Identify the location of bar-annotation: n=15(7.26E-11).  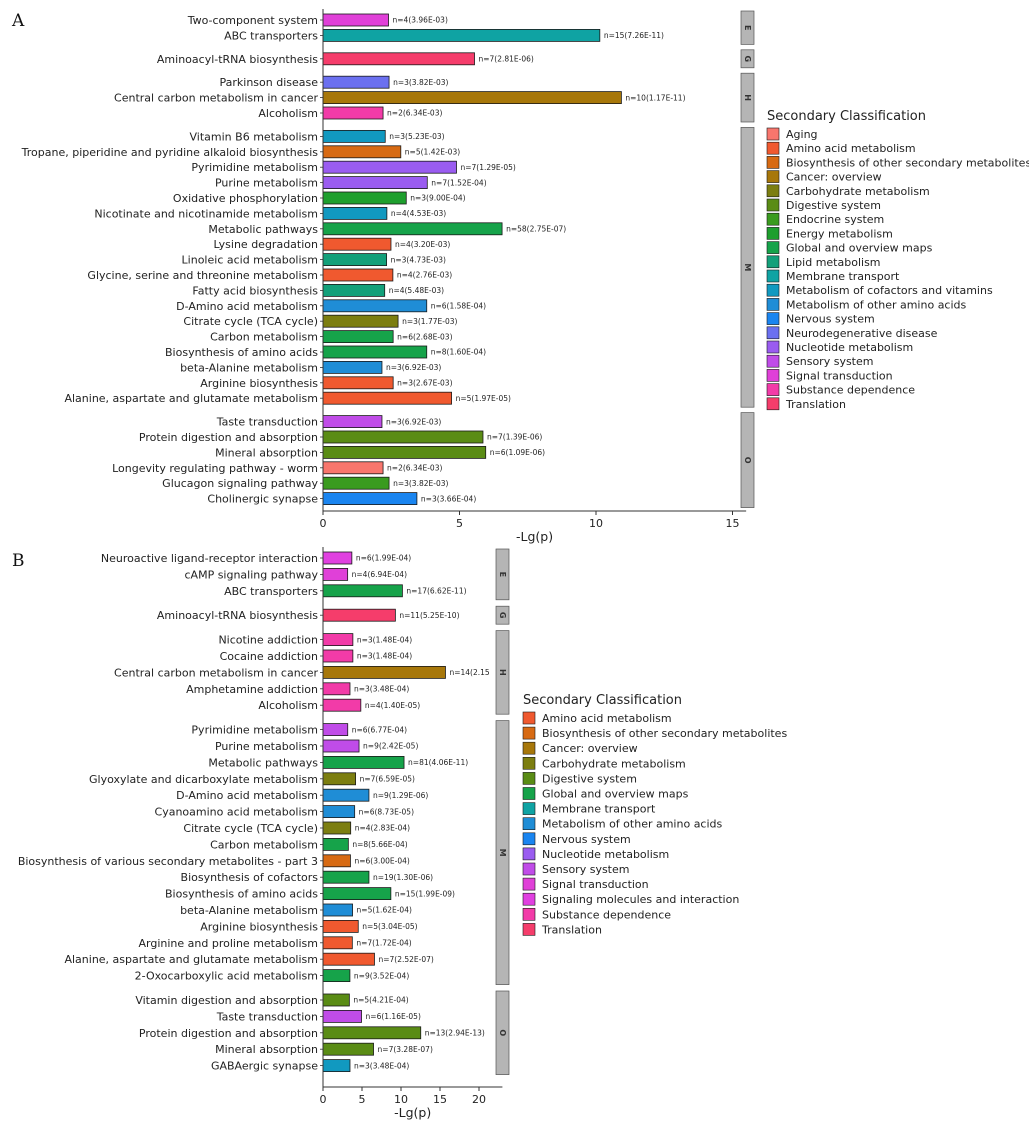
(634, 35).